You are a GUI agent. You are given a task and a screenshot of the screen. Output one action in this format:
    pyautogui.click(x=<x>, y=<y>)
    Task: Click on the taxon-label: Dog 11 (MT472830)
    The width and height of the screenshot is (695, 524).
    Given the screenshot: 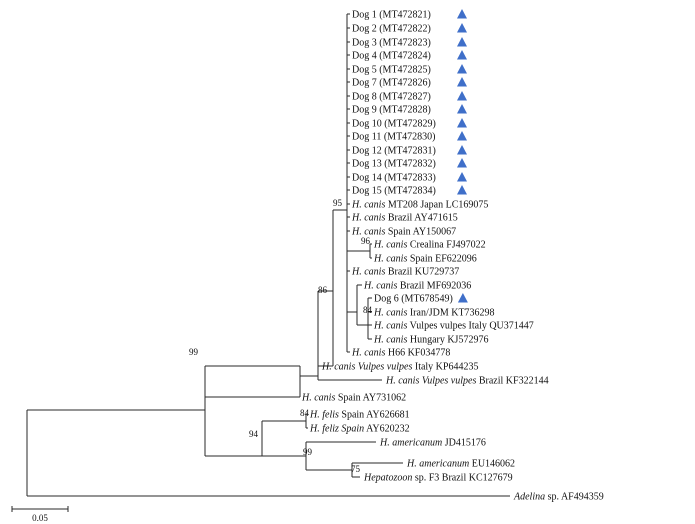 What is the action you would take?
    pyautogui.click(x=394, y=137)
    